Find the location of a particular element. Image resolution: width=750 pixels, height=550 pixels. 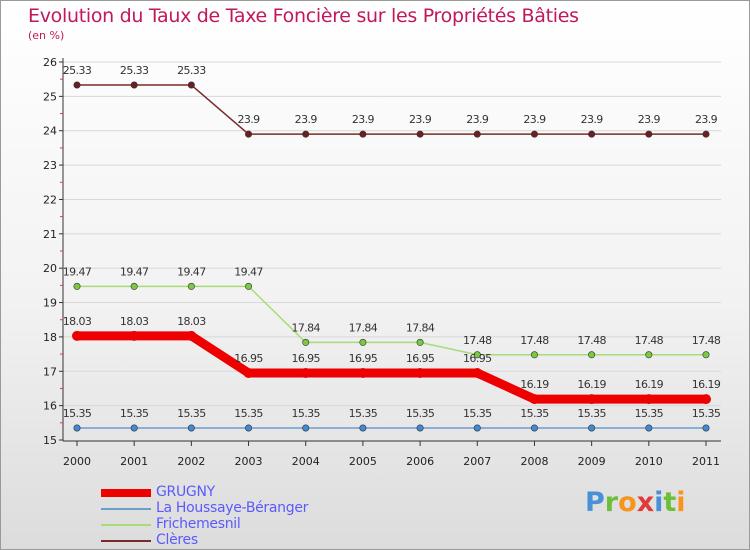

logo-letter: i is located at coordinates (681, 502).